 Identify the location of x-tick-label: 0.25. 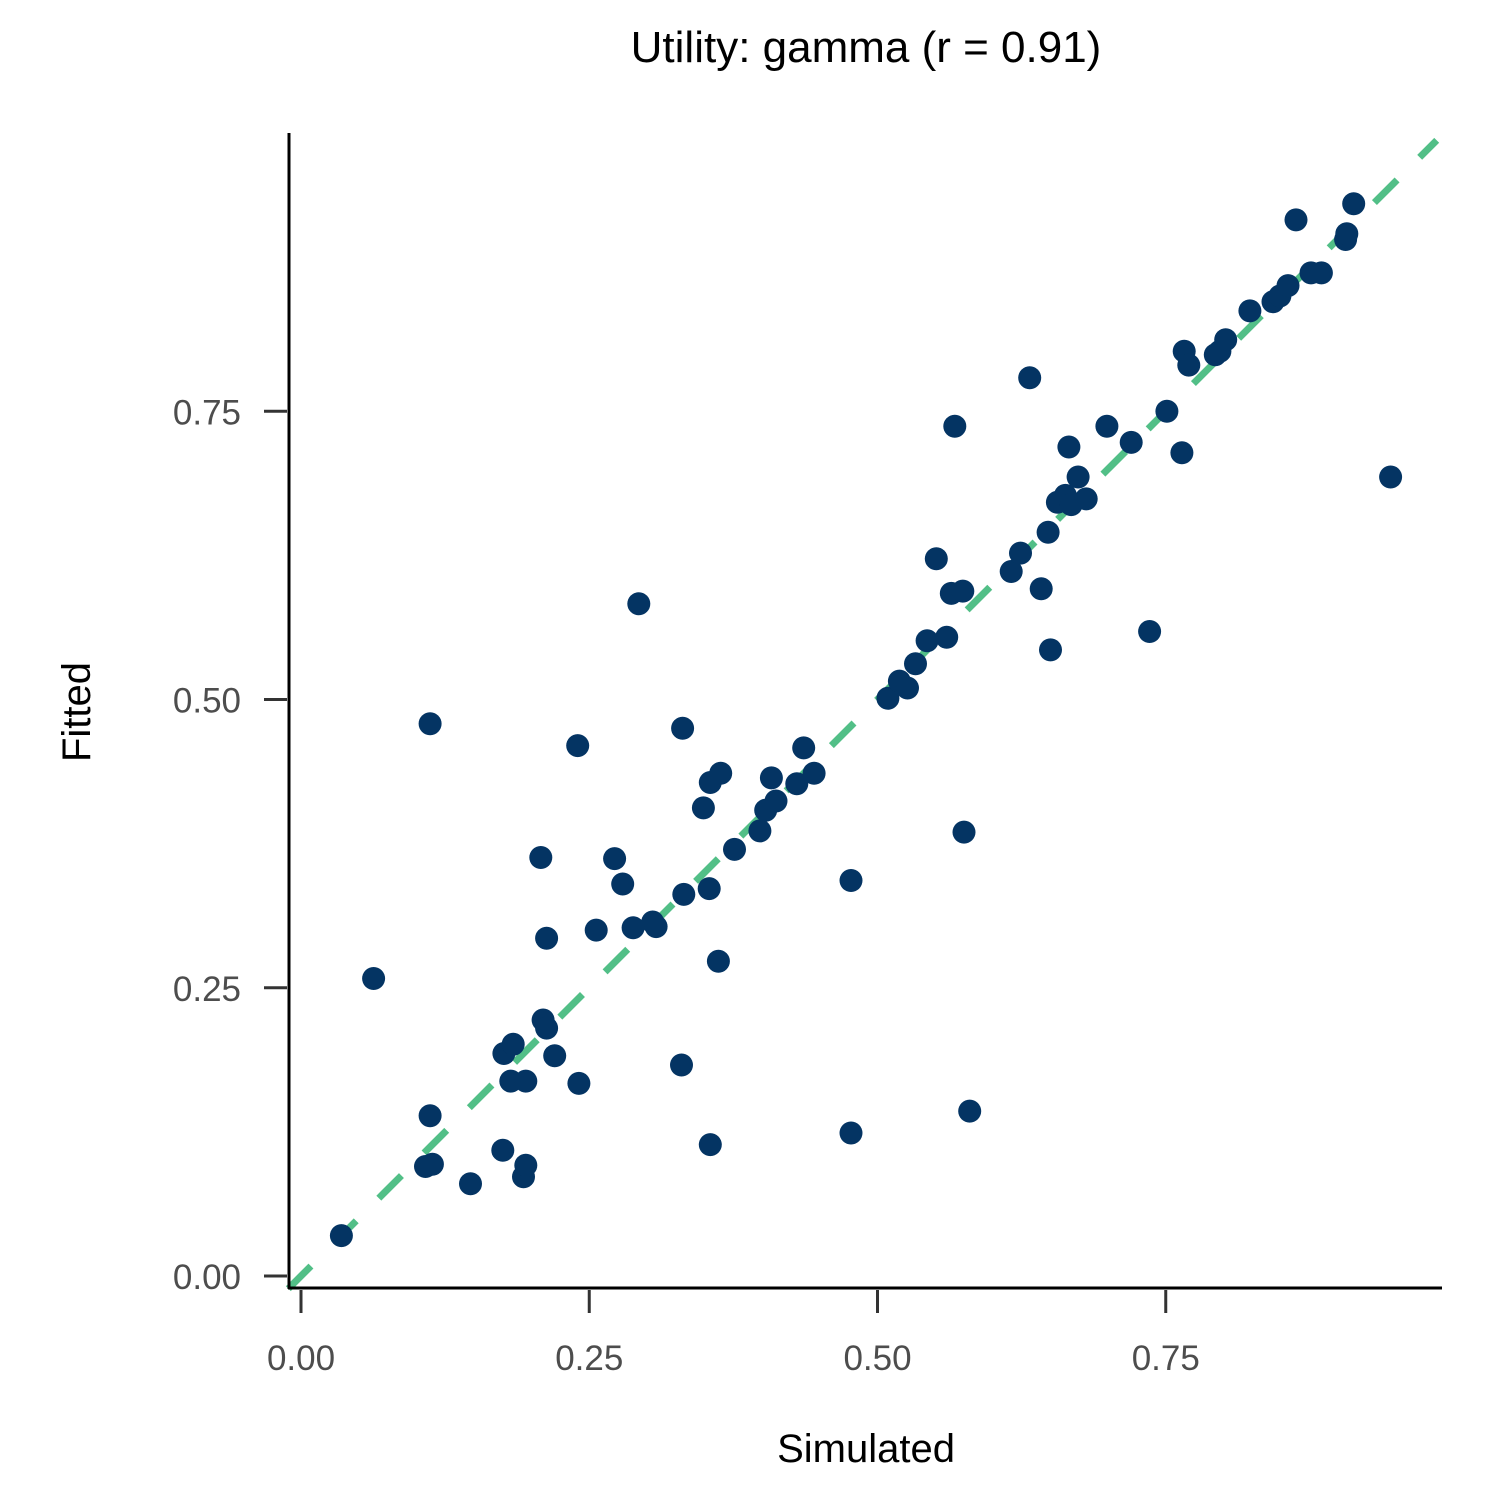
(589, 1358).